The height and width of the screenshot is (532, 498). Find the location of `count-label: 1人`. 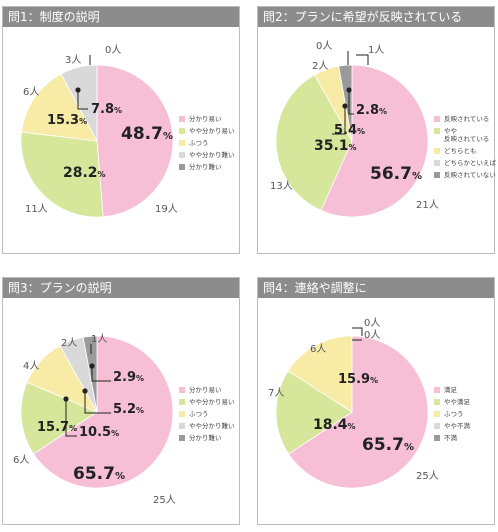

count-label: 1人 is located at coordinates (99, 339).